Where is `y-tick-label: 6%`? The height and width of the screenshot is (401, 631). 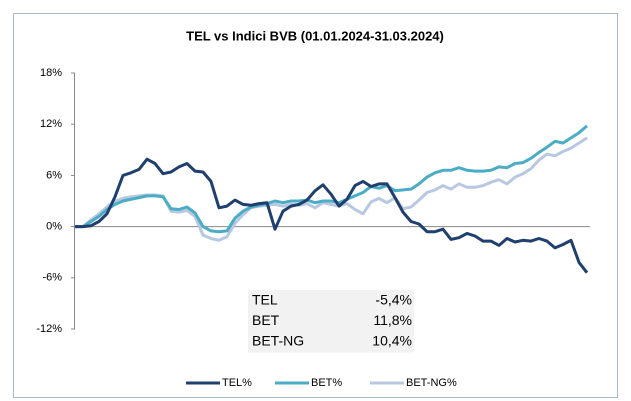 y-tick-label: 6% is located at coordinates (54, 175).